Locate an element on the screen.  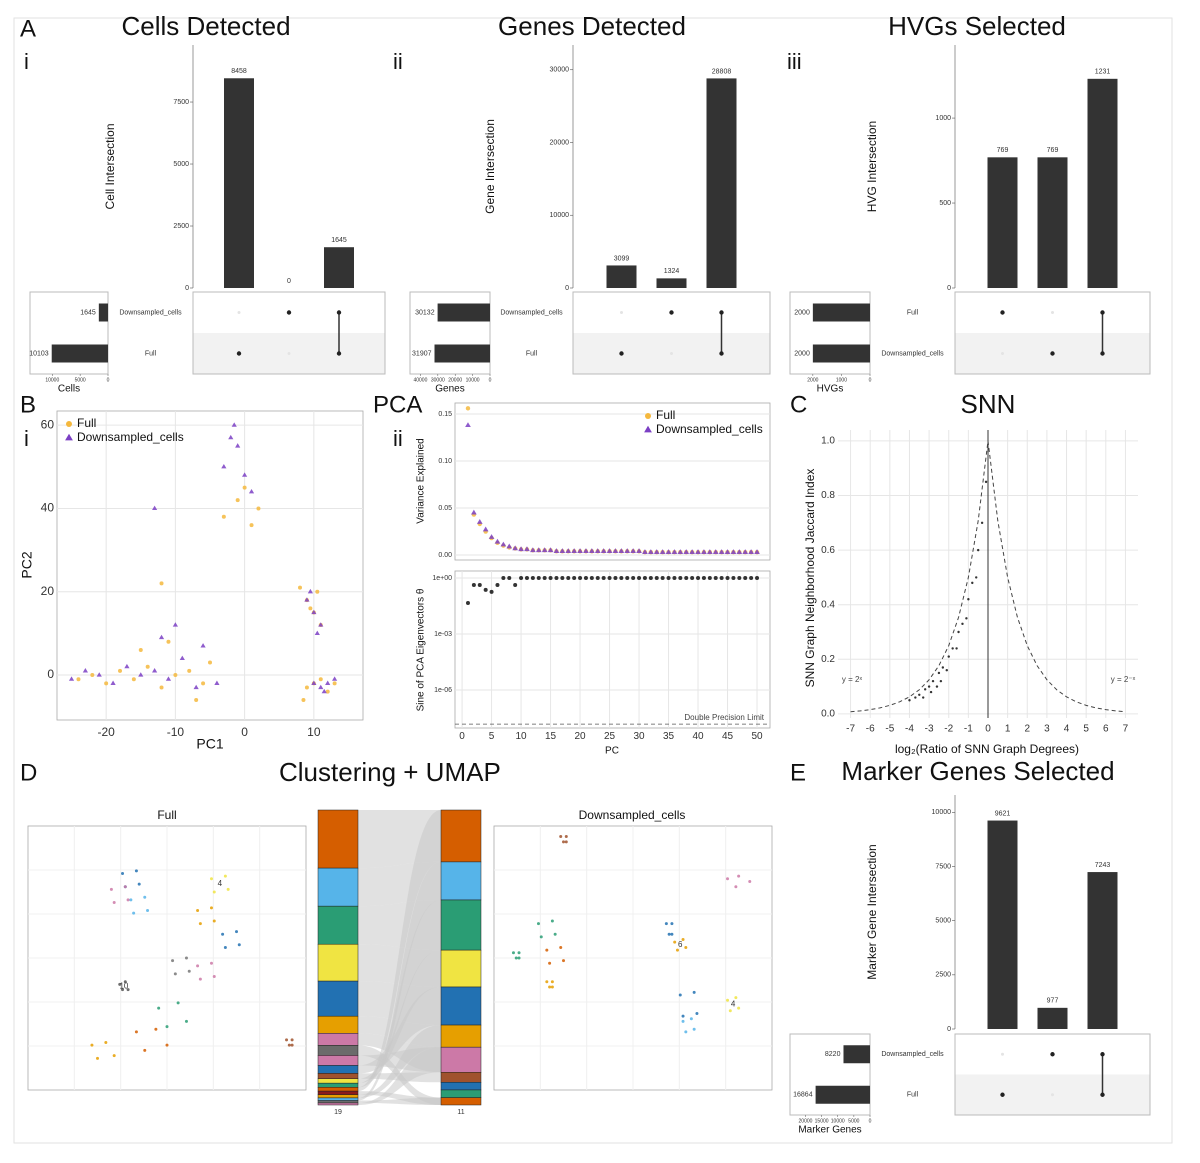
set-name: Full is located at coordinates (532, 353).